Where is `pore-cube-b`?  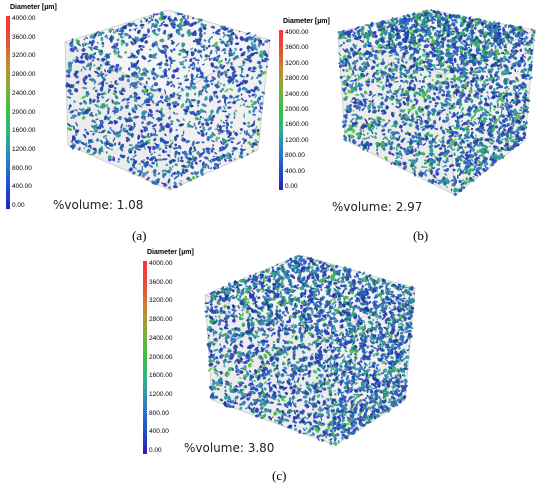 pore-cube-b is located at coordinates (436, 102).